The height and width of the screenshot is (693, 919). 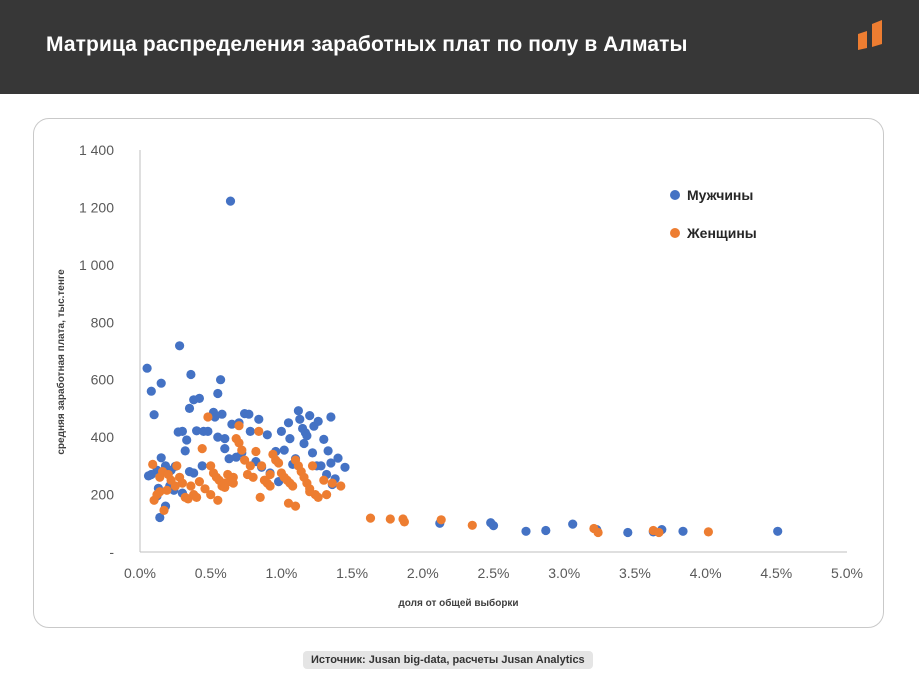 What do you see at coordinates (494, 573) in the screenshot?
I see `x-tick-label: 2.5%` at bounding box center [494, 573].